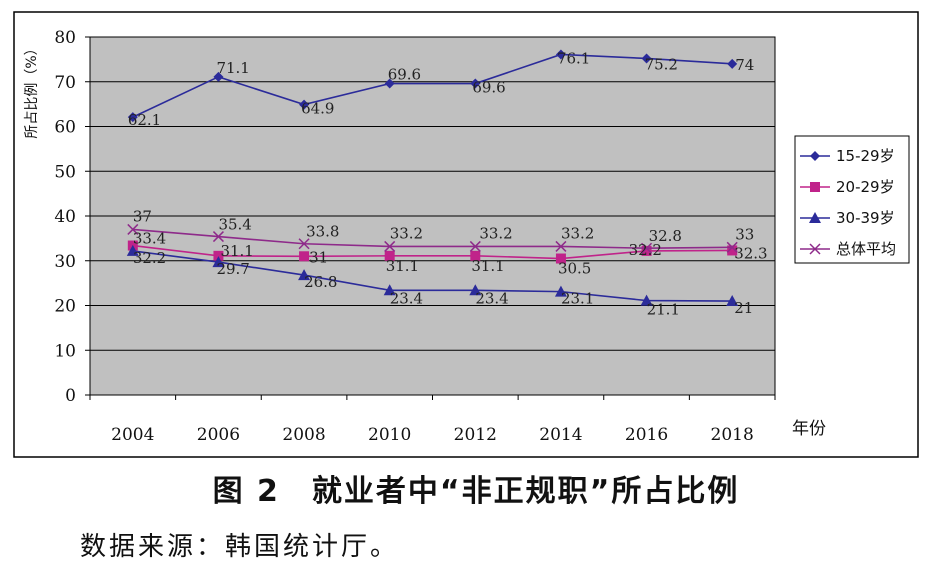 Image resolution: width=952 pixels, height=572 pixels. Describe the element at coordinates (577, 299) in the screenshot. I see `data-label: 23.1` at that location.